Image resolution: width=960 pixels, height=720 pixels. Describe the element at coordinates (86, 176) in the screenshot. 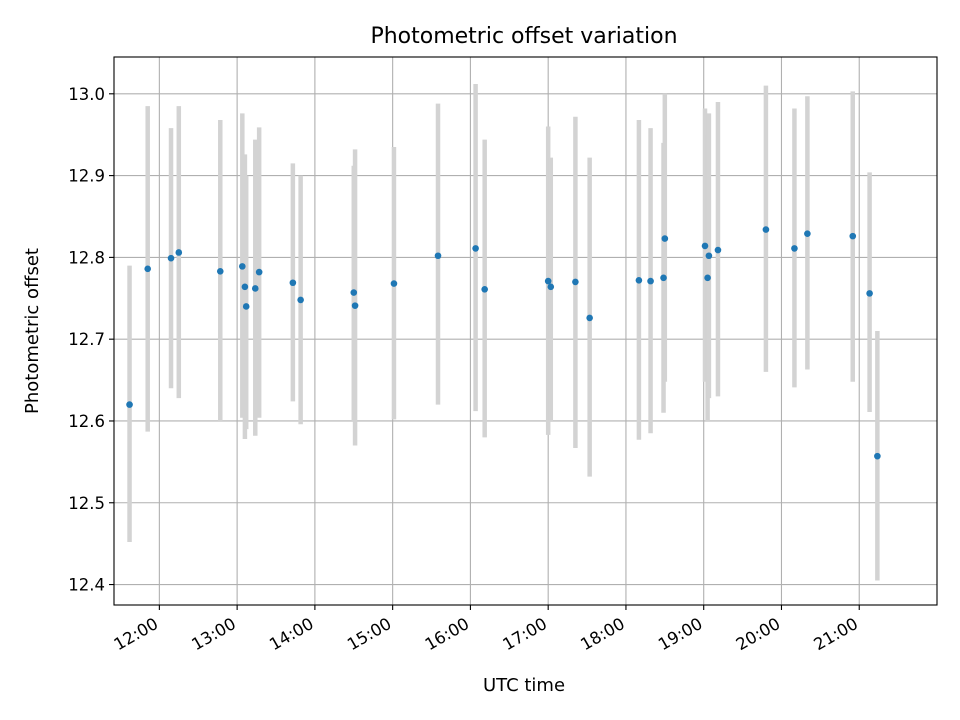

I see `y-tick-label: 12.9` at that location.